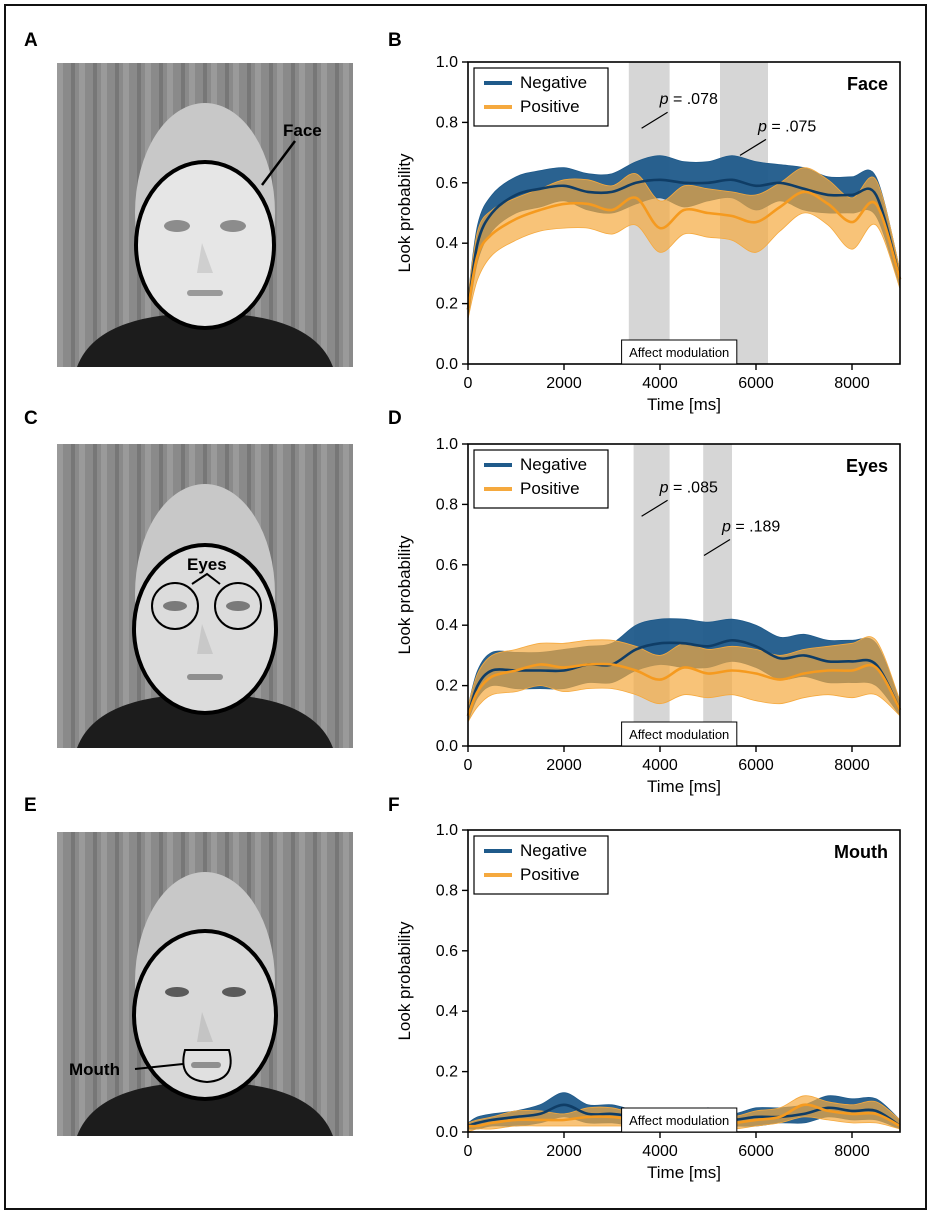  Describe the element at coordinates (750, 527) in the screenshot. I see `p-value-label-2: p = .189` at that location.